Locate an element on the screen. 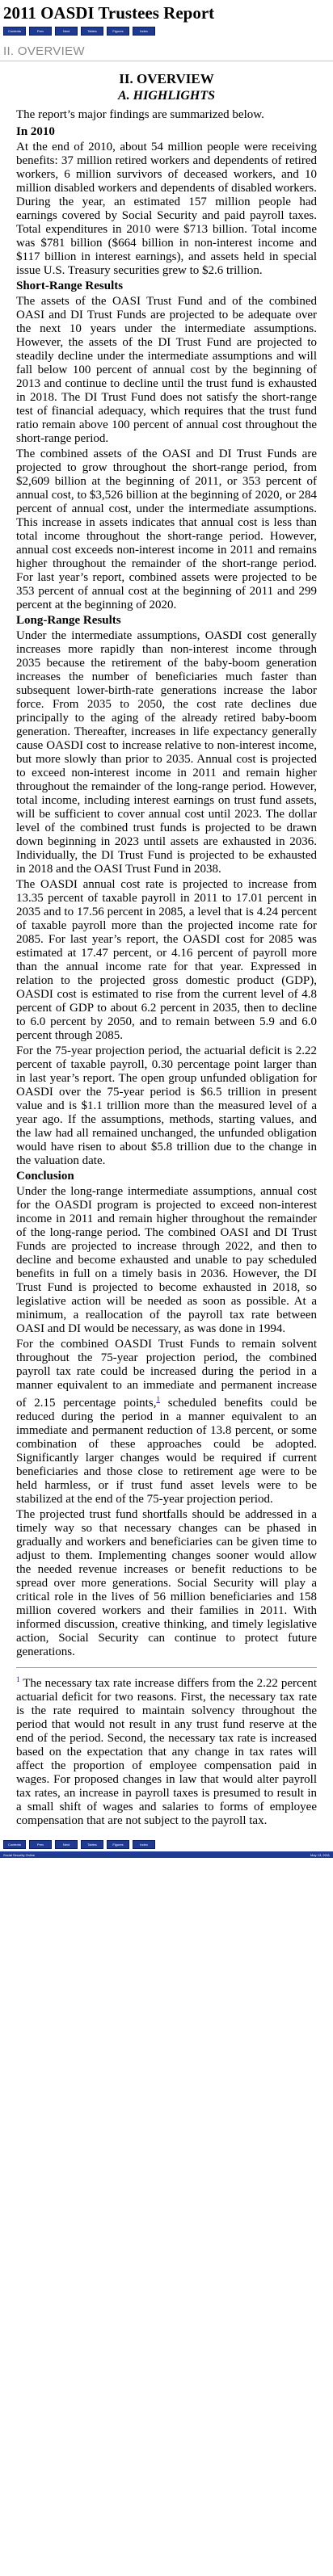 Image resolution: width=333 pixels, height=2576 pixels. footnote-divider is located at coordinates (167, 1667).